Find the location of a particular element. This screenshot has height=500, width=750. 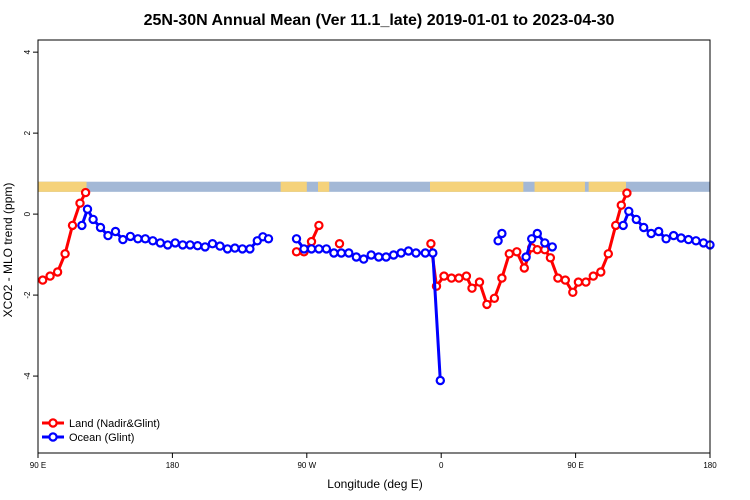

legend: Land (Nadir&Glint) Ocean (Glint) is located at coordinates (101, 431).